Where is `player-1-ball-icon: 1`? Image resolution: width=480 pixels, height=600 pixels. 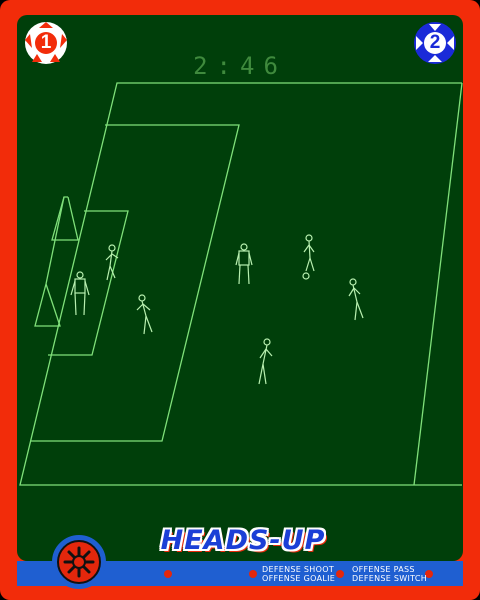 player-1-ball-icon: 1 is located at coordinates (46, 43).